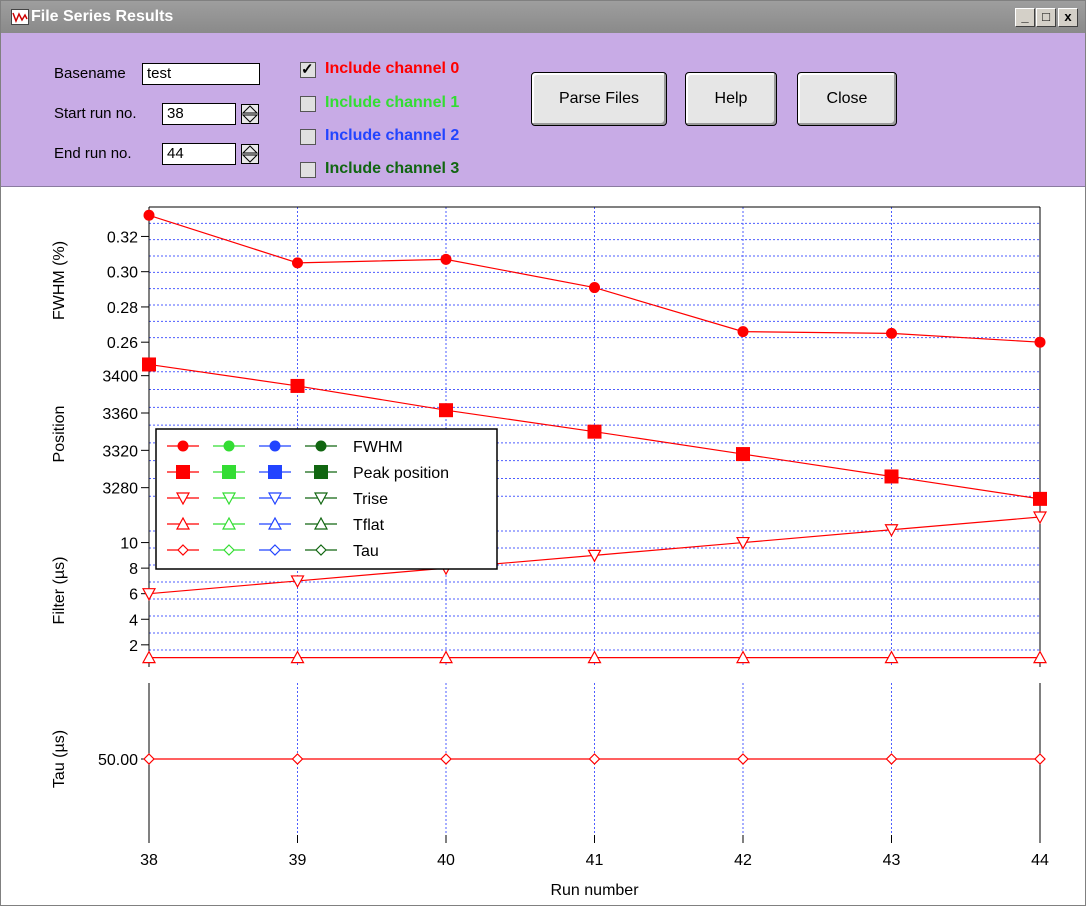 The image size is (1086, 906). I want to click on end-run-stepper-icon, so click(250, 154).